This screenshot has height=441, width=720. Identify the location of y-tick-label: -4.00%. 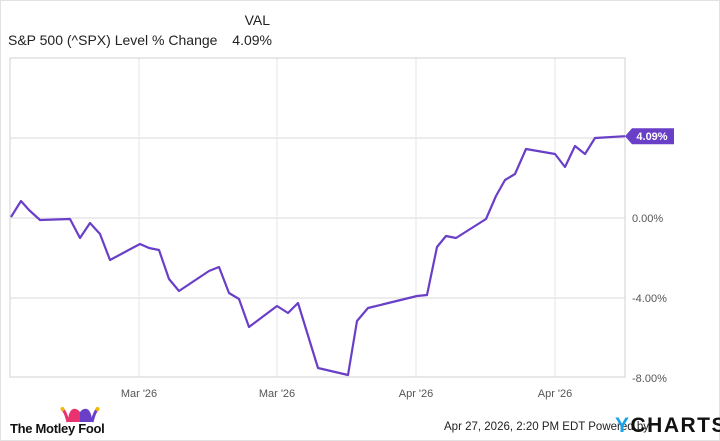
(649, 299).